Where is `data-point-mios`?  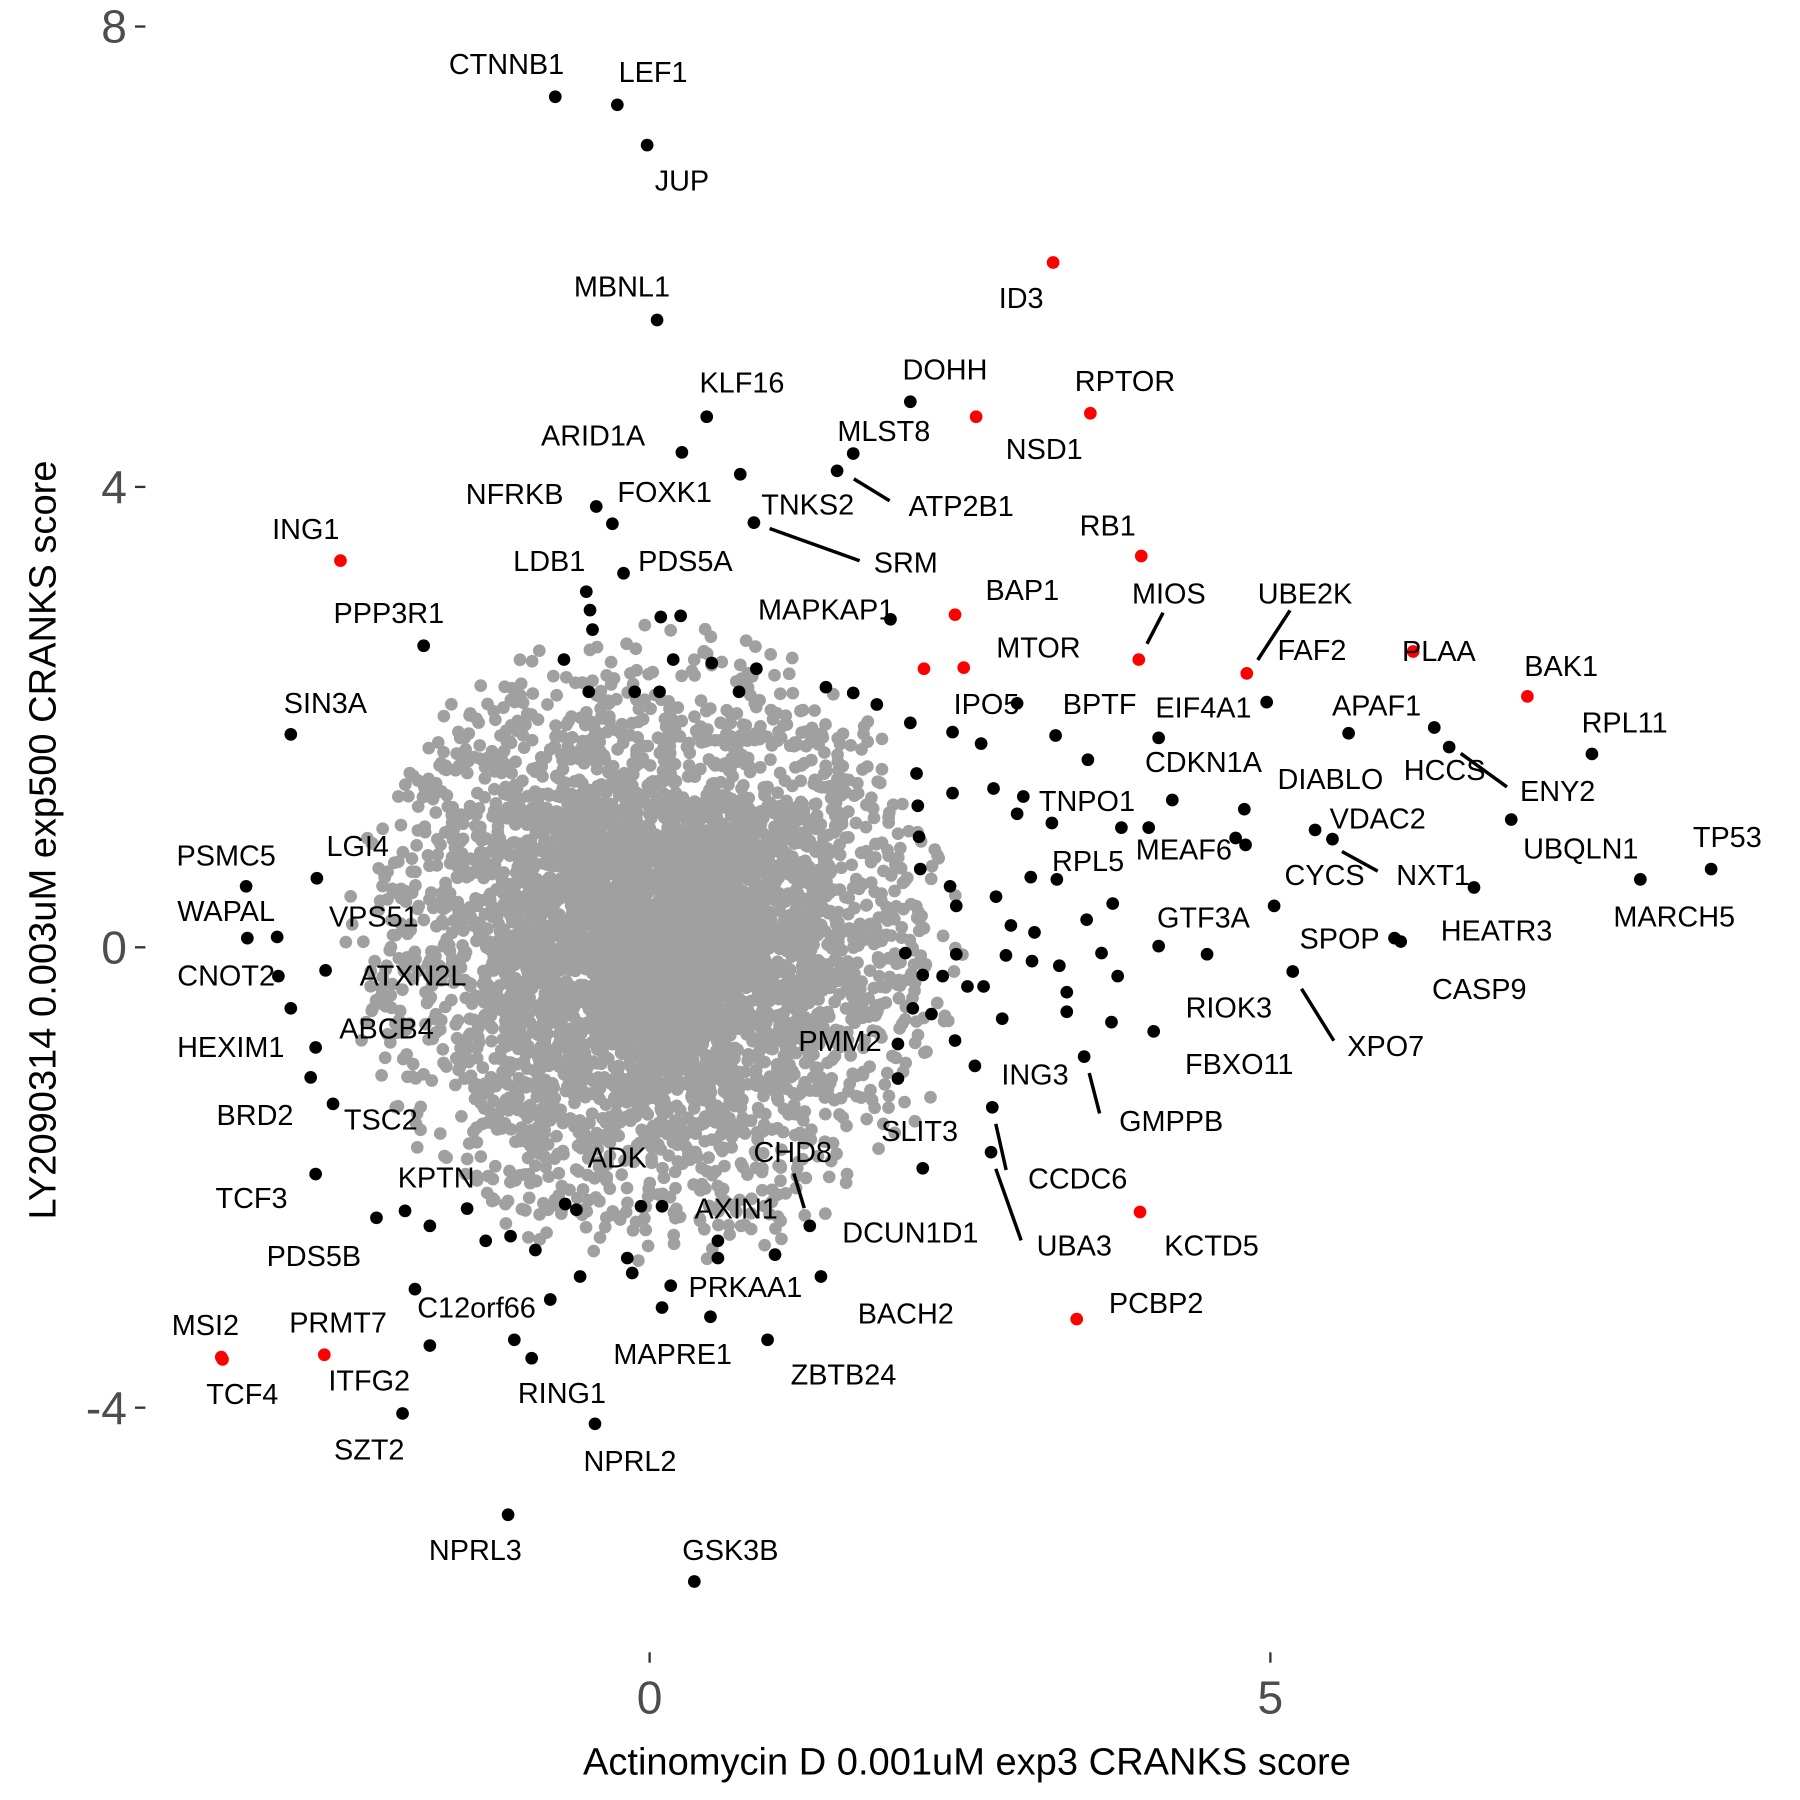 data-point-mios is located at coordinates (1139, 659).